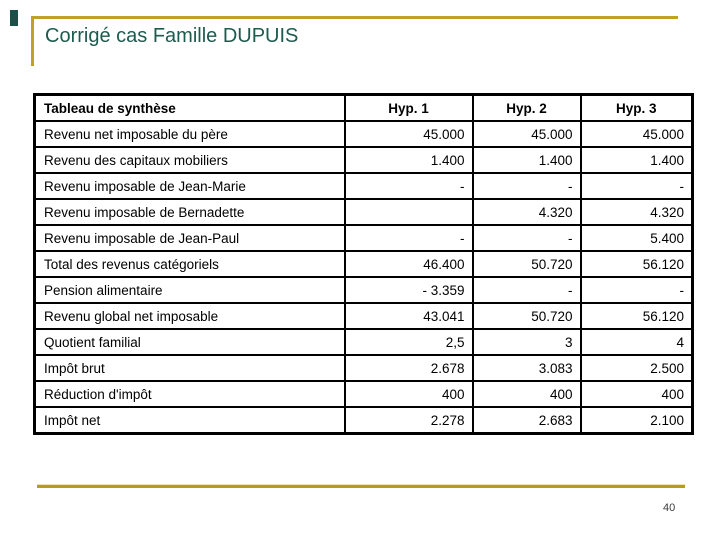 This screenshot has height=540, width=720. What do you see at coordinates (189, 238) in the screenshot?
I see `row-label: Revenu imposable de Jean-Paul` at bounding box center [189, 238].